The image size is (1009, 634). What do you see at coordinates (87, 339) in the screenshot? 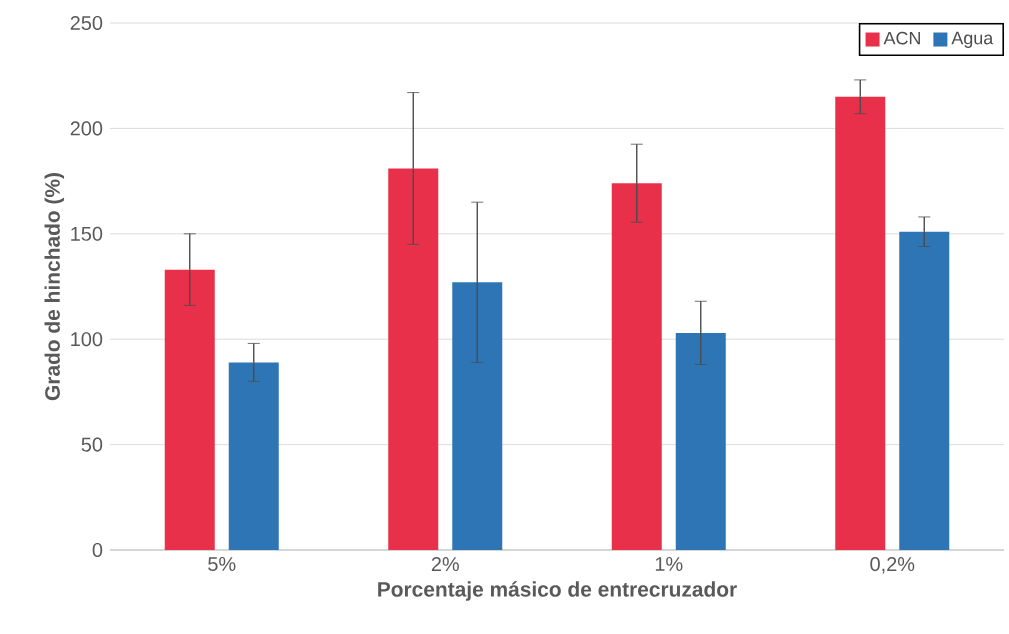
I see `y-tick-label: 100` at bounding box center [87, 339].